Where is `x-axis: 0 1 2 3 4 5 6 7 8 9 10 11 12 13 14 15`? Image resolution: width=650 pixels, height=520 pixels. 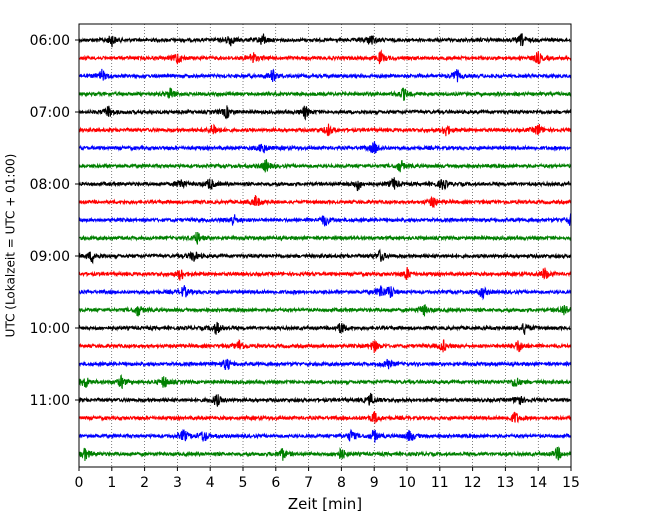 x-axis: 0 1 2 3 4 5 6 7 8 9 10 11 12 13 14 15 is located at coordinates (327, 479).